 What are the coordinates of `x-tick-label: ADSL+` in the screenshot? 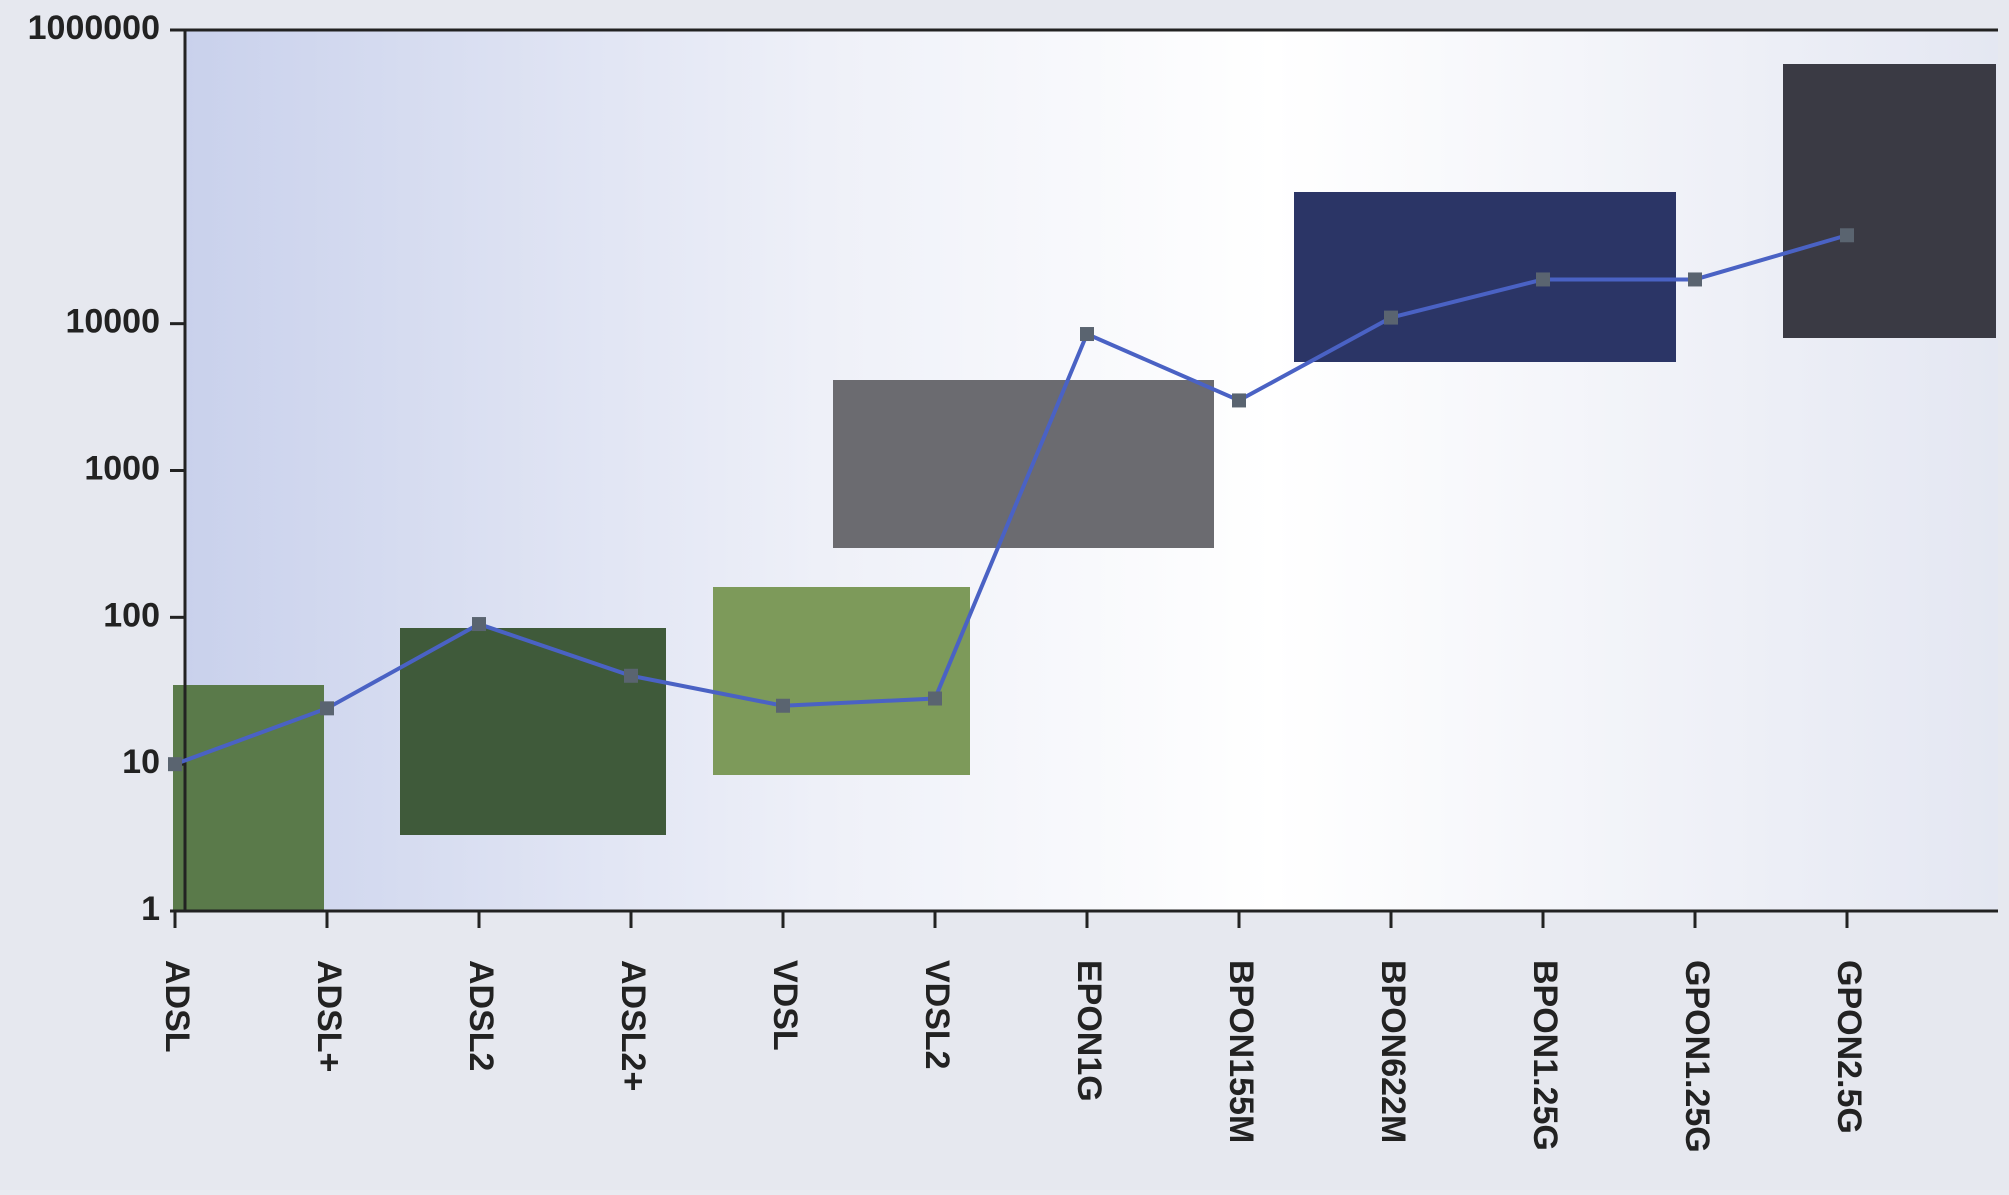 It's located at (329, 1016).